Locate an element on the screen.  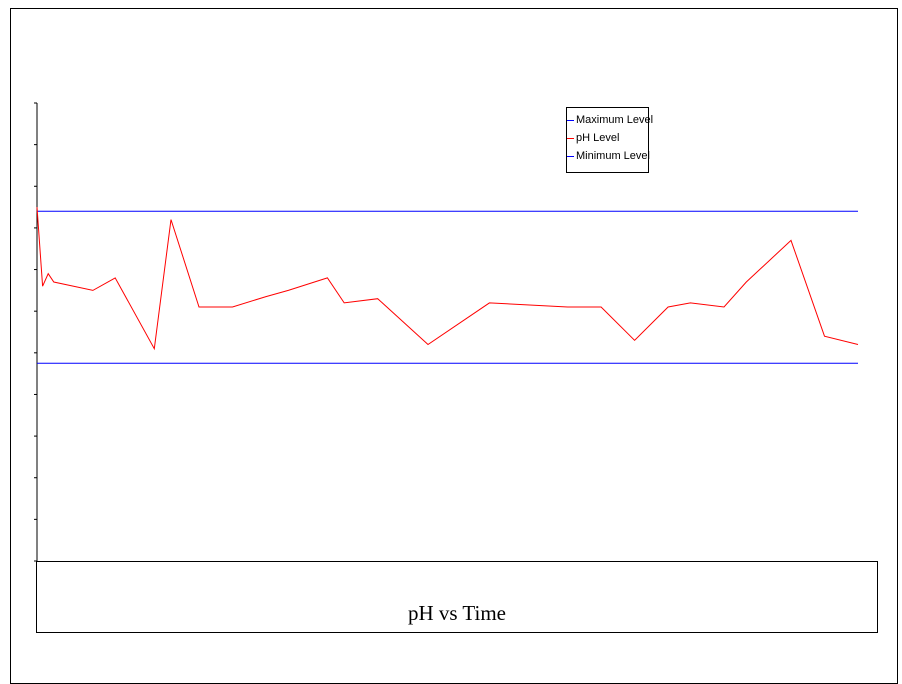
legend-item-maximum-level: Maximum Level is located at coordinates (610, 120).